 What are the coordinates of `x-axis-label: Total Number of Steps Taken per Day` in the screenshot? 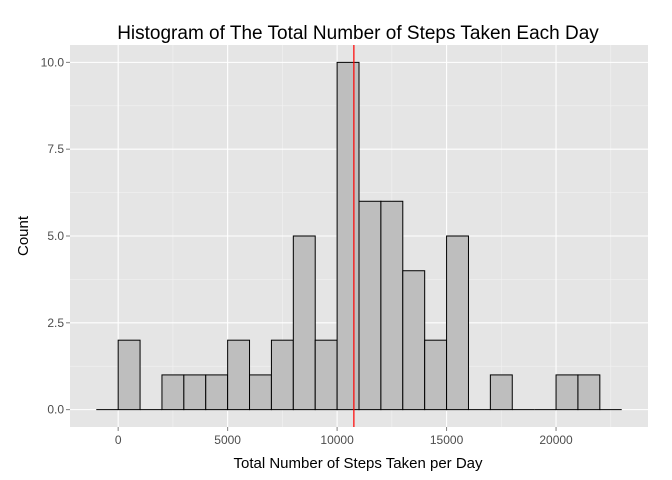 It's located at (358, 463).